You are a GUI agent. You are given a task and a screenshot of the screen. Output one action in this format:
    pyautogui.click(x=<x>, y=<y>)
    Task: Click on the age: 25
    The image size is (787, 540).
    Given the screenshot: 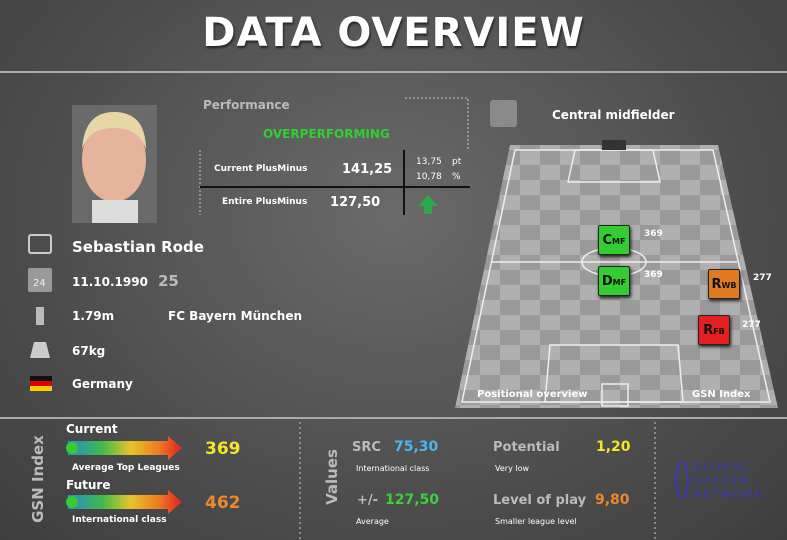 What is the action you would take?
    pyautogui.click(x=168, y=281)
    